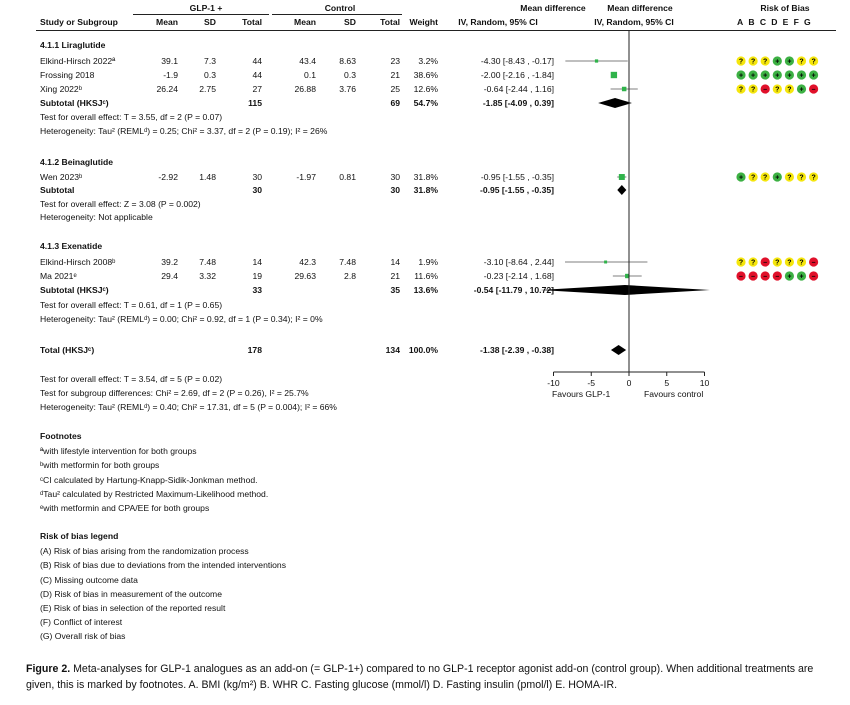 The image size is (850, 705). What do you see at coordinates (777, 76) in the screenshot?
I see `study-0-1-rob-symbol-d: +` at bounding box center [777, 76].